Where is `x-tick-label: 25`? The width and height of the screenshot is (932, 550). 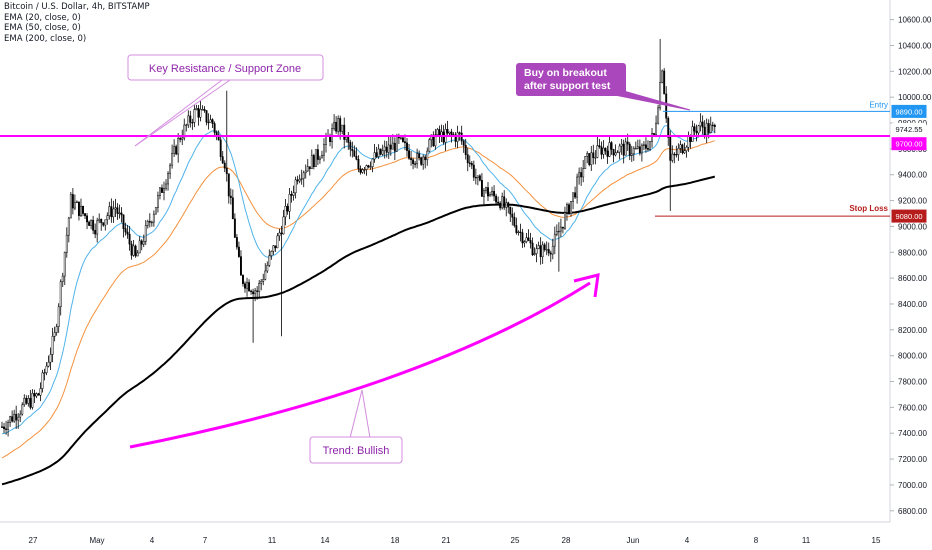 x-tick-label: 25 is located at coordinates (515, 540).